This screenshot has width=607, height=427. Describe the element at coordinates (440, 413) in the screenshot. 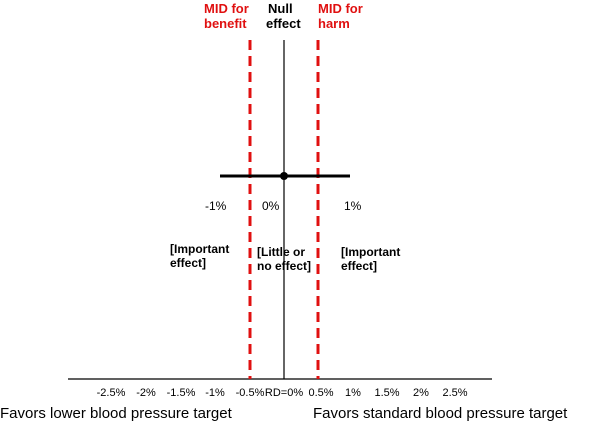

I see `favors-right-label: Favors standard blood pressure target` at that location.